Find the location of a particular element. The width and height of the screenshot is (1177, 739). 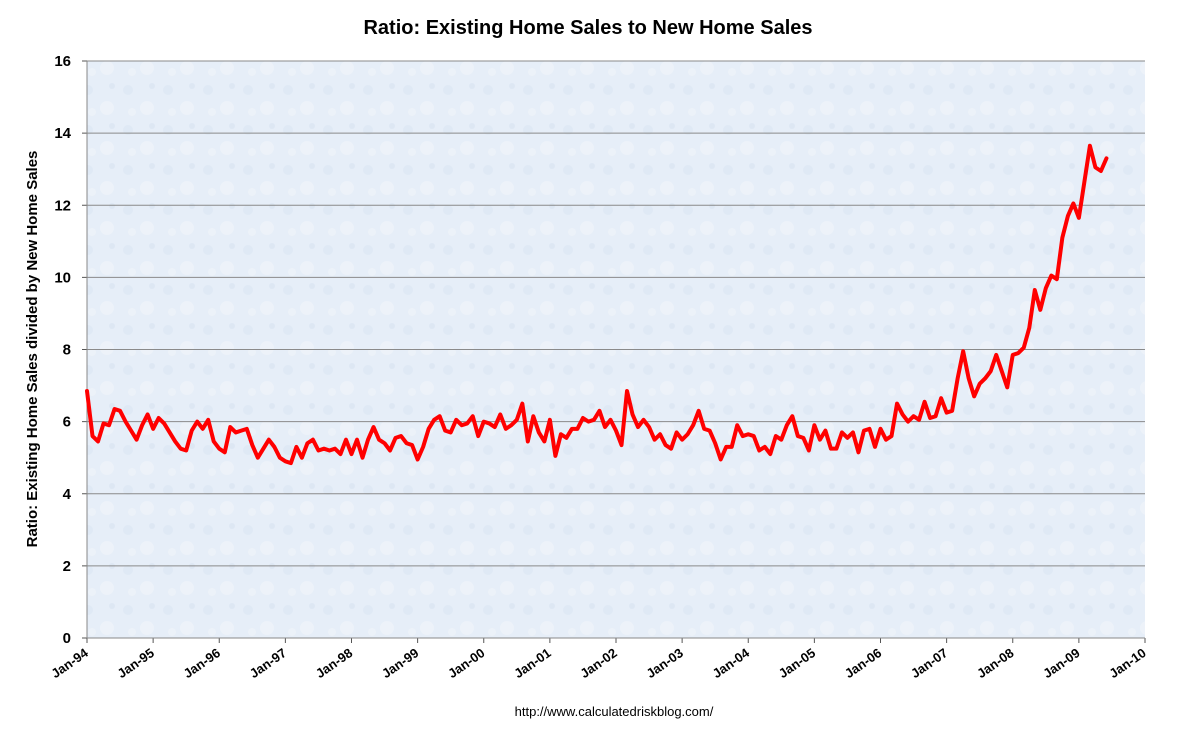

source-url: http://www.calculatedriskblog.com/ is located at coordinates (614, 711).